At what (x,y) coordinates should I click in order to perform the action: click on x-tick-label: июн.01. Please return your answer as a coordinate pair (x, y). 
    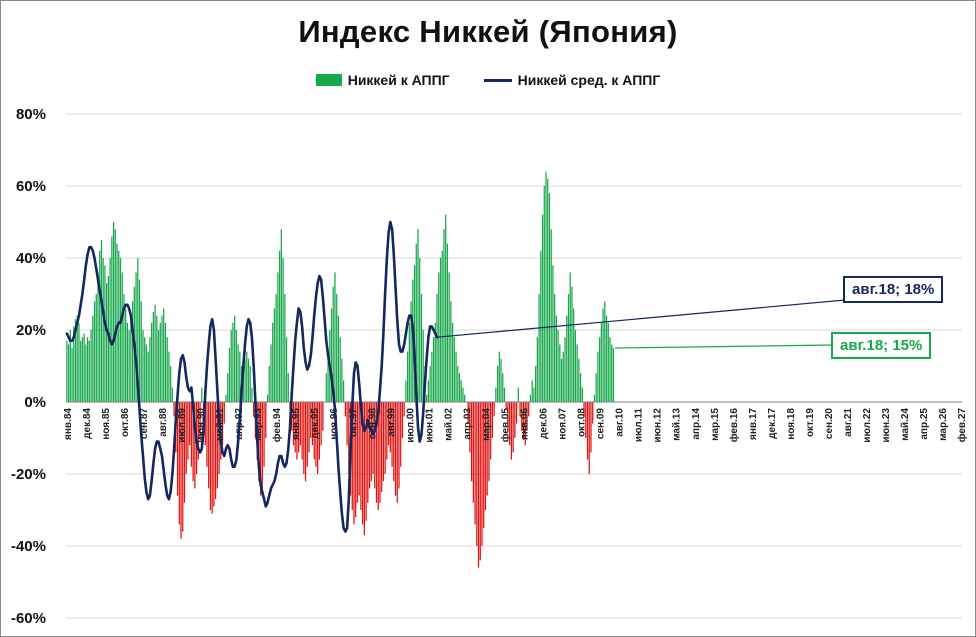
    Looking at the image, I should click on (429, 425).